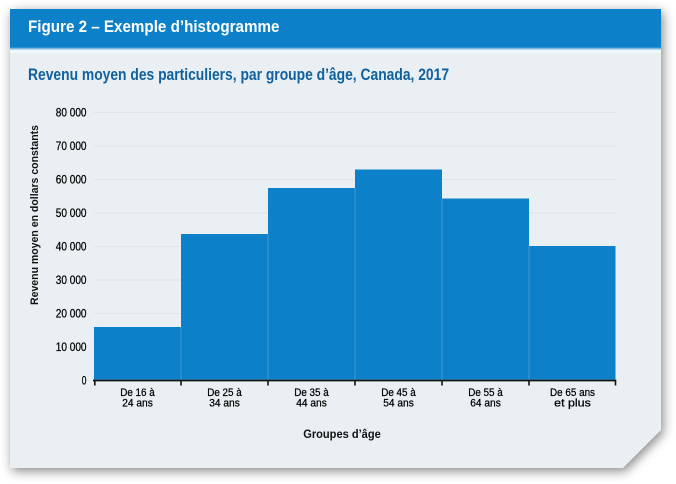 The width and height of the screenshot is (676, 484). Describe the element at coordinates (485, 404) in the screenshot. I see `svg-text: 64 ans` at that location.